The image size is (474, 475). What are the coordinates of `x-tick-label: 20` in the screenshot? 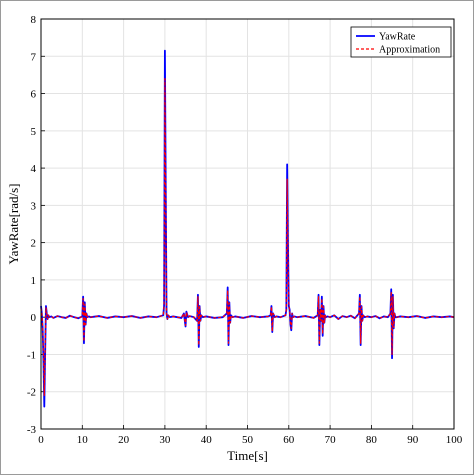 It's located at (124, 440).